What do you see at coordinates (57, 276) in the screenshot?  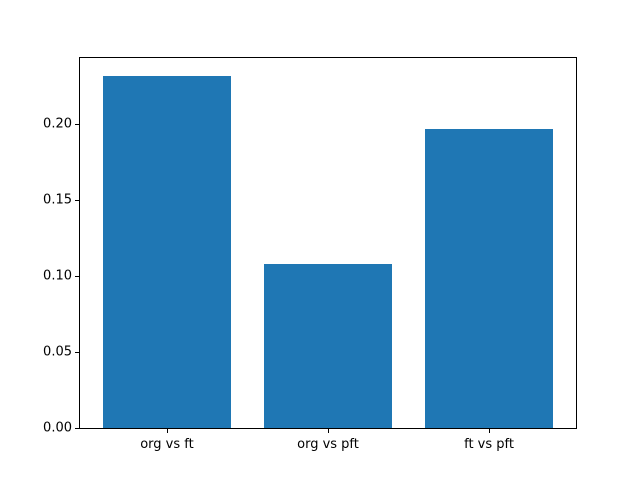 I see `y-axis-tick-label: 0.10` at bounding box center [57, 276].